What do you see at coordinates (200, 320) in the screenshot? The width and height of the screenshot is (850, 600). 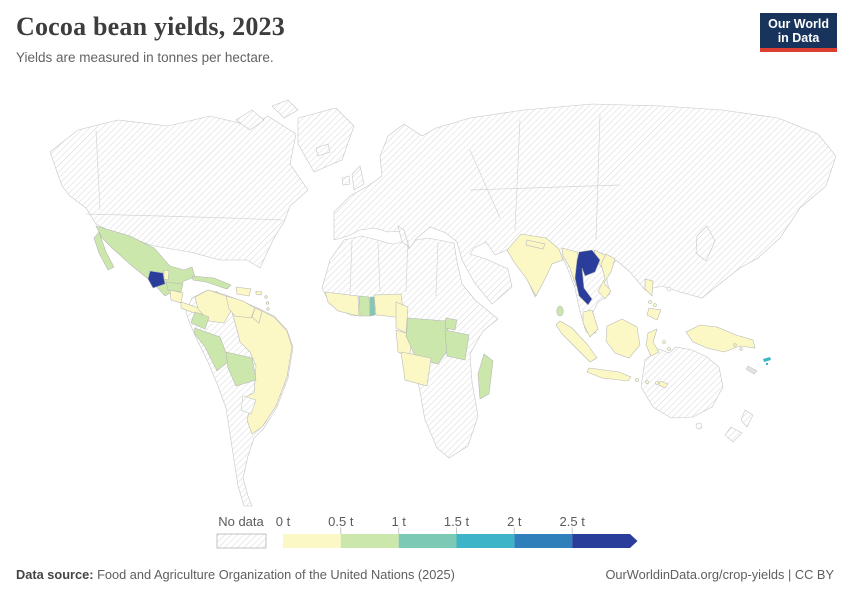 I see `country-ecuador` at bounding box center [200, 320].